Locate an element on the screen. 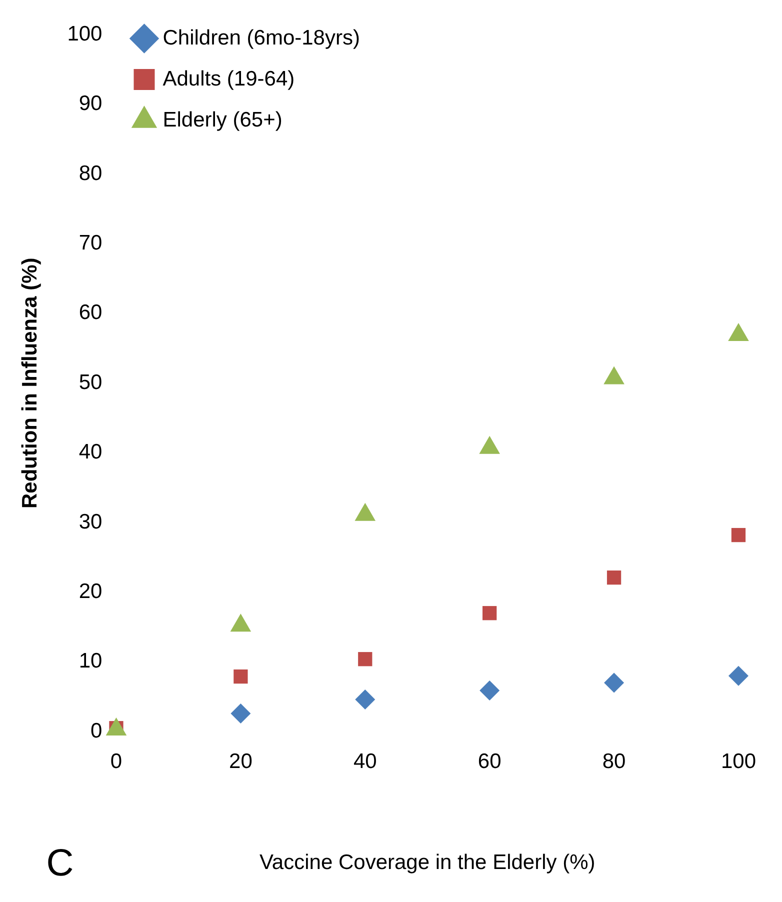 The image size is (782, 902). x-tick-label: 100 is located at coordinates (738, 761).